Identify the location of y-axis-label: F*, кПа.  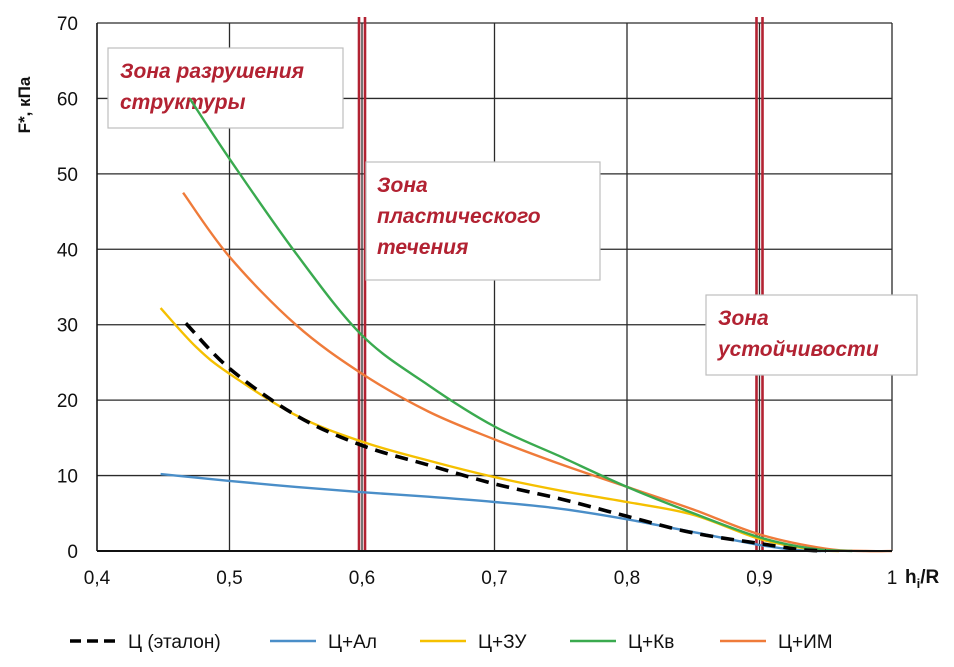
(24, 104).